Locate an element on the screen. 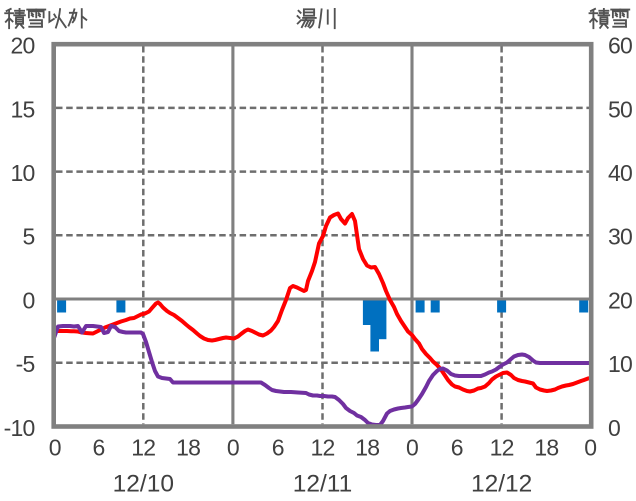 This screenshot has height=501, width=636. svg-text: 40 is located at coordinates (620, 173).